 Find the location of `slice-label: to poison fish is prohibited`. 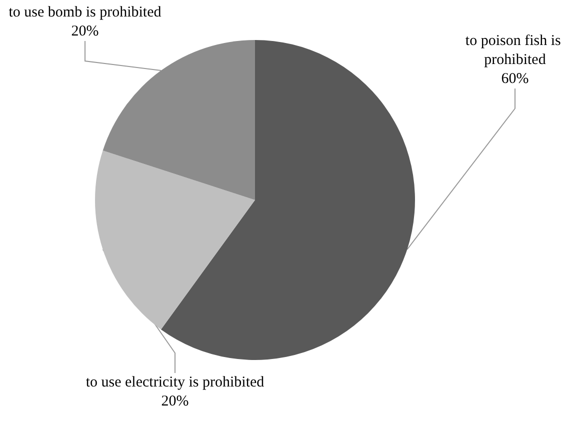

slice-label: to poison fish is prohibited is located at coordinates (515, 50).